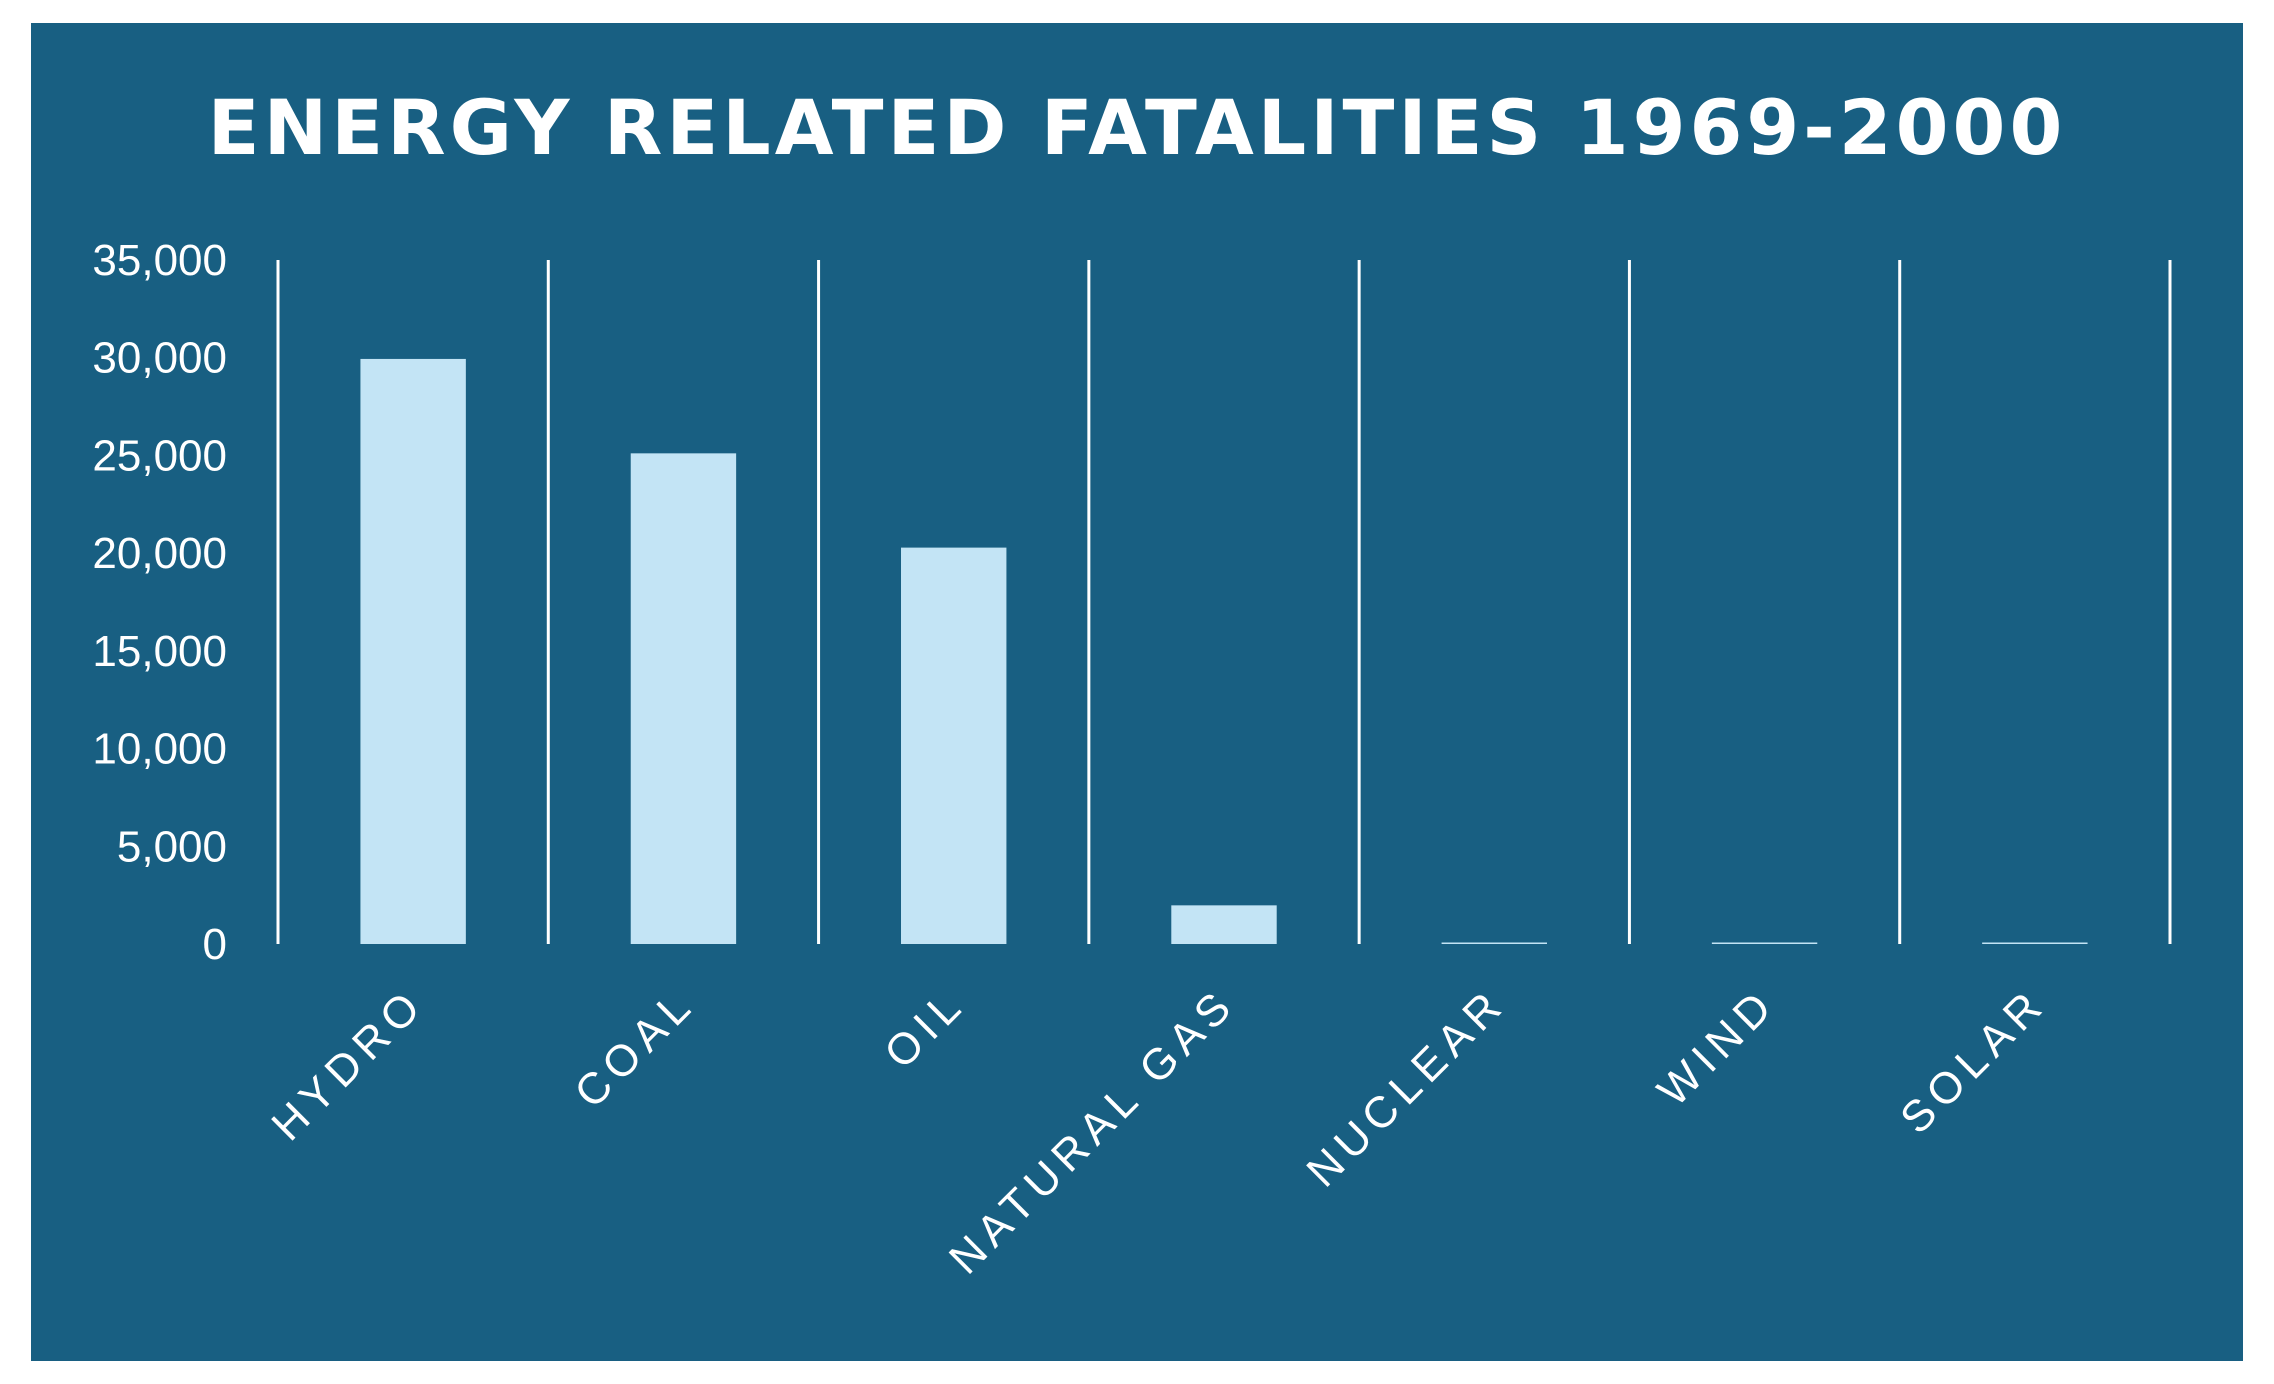 Image resolution: width=2274 pixels, height=1384 pixels. What do you see at coordinates (159, 358) in the screenshot?
I see `y-tick-label: 30,000` at bounding box center [159, 358].